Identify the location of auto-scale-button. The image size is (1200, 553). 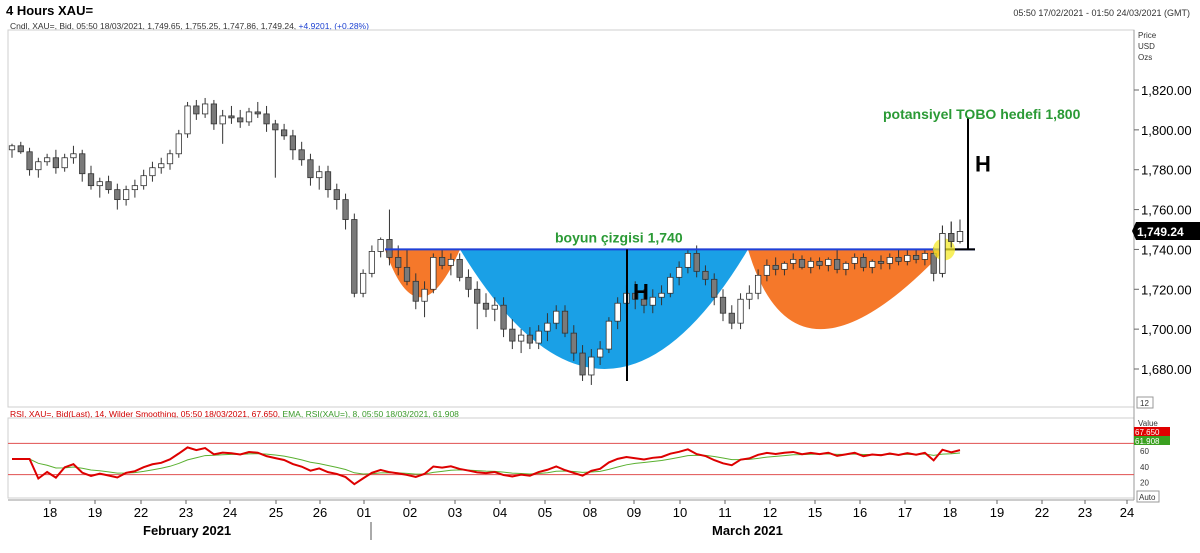
(1148, 496).